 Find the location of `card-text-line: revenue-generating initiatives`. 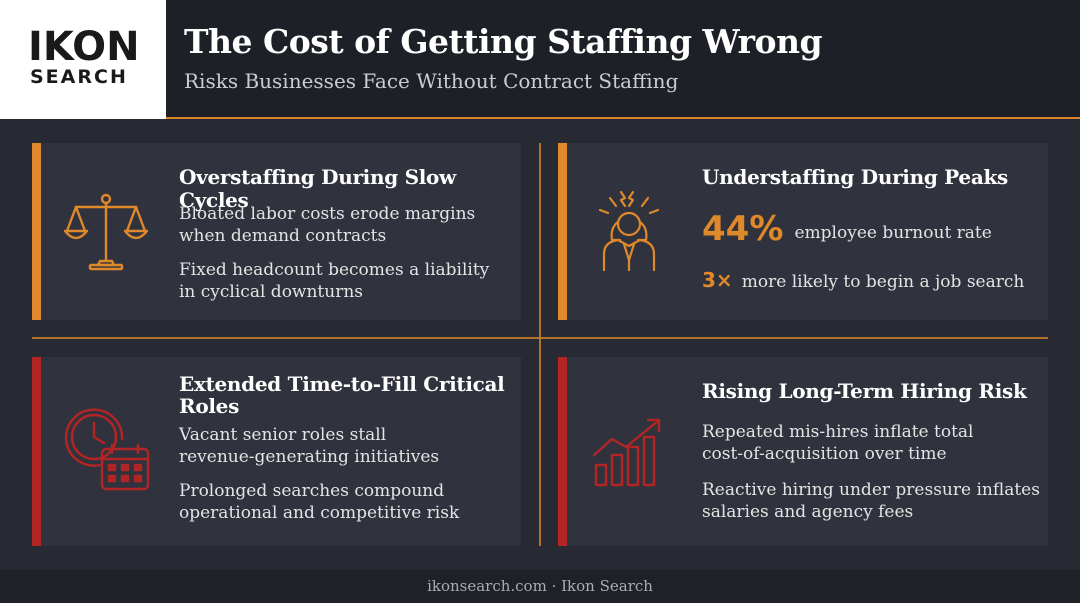

card-text-line: revenue-generating initiatives is located at coordinates (346, 457).